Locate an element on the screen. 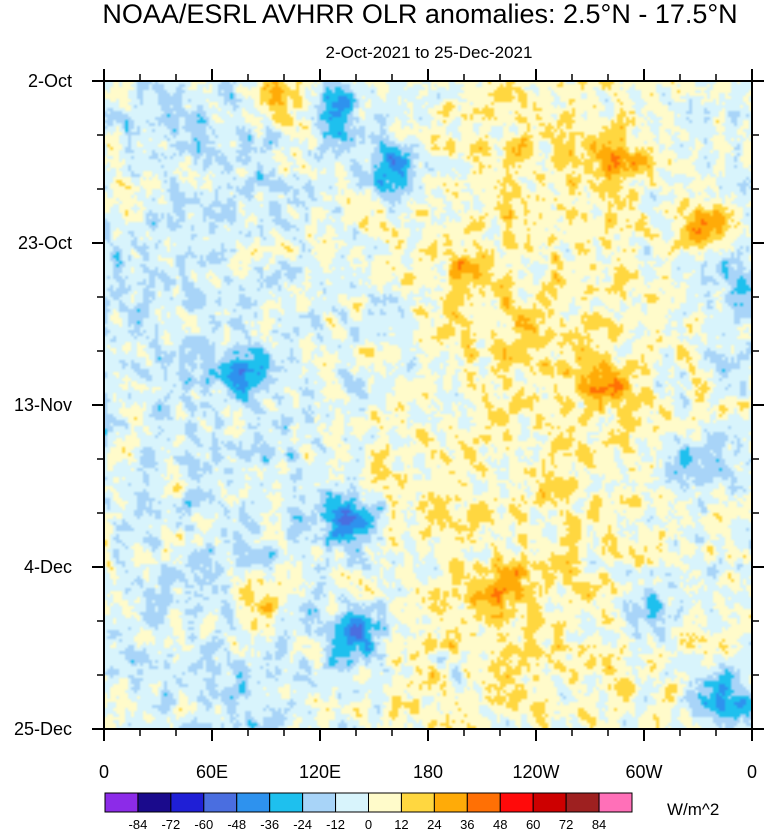  chart-subtitle: 2-Oct-2021 to 25-Dec-2021 is located at coordinates (429, 52).